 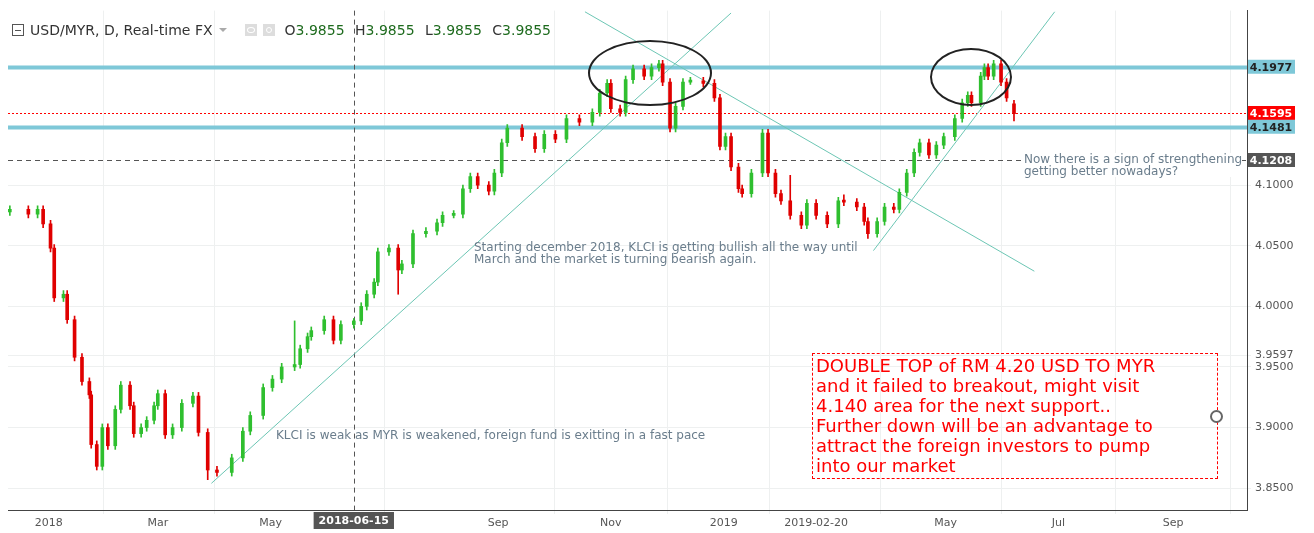 What do you see at coordinates (816, 523) in the screenshot?
I see `x-tick-label: 2019-02-20` at bounding box center [816, 523].